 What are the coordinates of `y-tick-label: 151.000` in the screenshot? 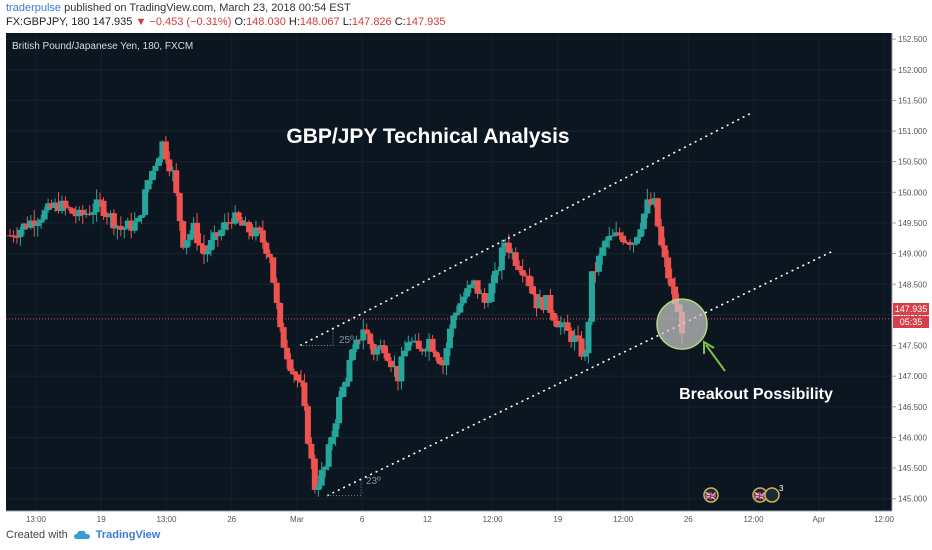 It's located at (912, 131).